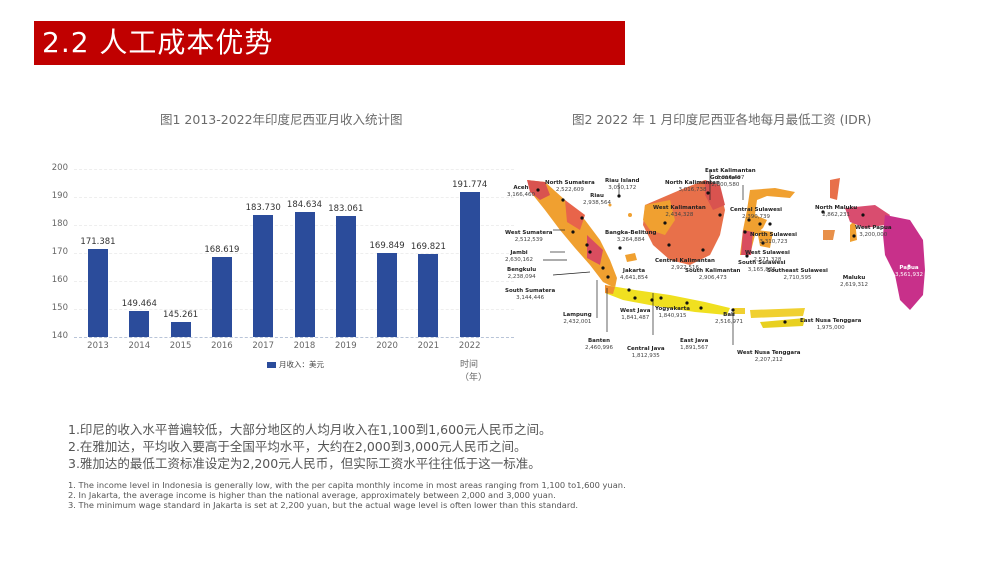 The height and width of the screenshot is (563, 1000). What do you see at coordinates (836, 215) in the screenshot?
I see `region-wage: 2,862,231` at bounding box center [836, 215].